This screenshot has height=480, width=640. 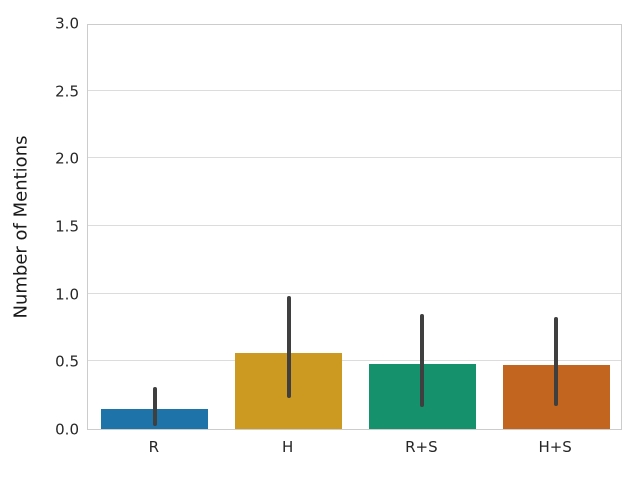 I want to click on error-bar-H+S, so click(x=556, y=361).